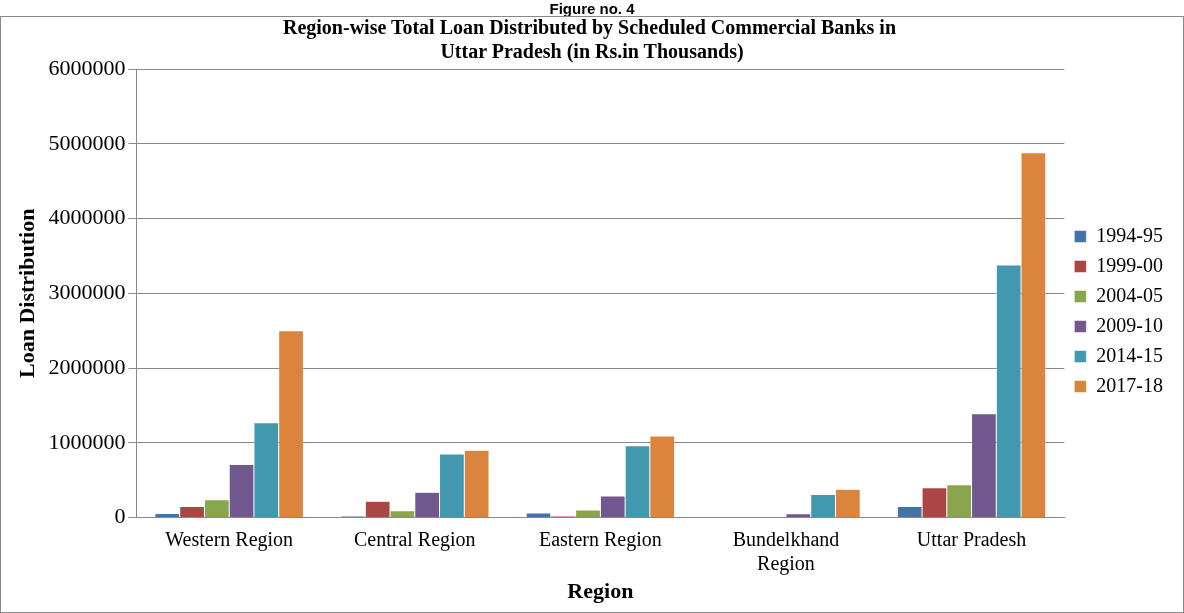 This screenshot has width=1184, height=613. I want to click on y-axis-title: Loan Distribution, so click(26, 293).